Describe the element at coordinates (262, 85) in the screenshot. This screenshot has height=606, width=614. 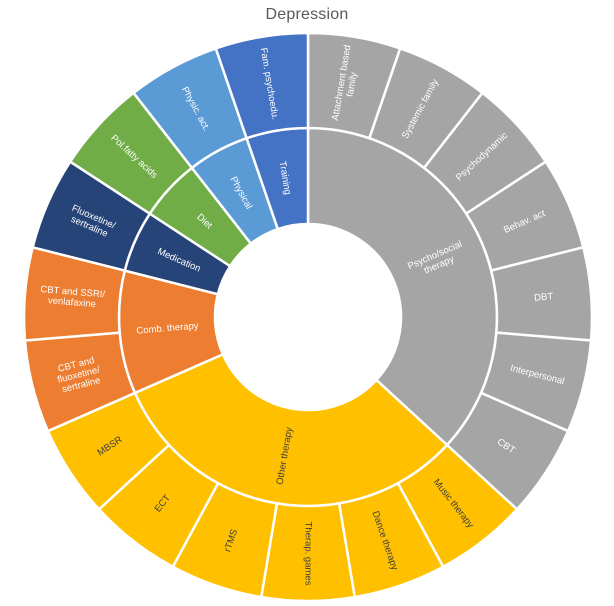
I see `outer-segment-fam-psychoedu` at that location.